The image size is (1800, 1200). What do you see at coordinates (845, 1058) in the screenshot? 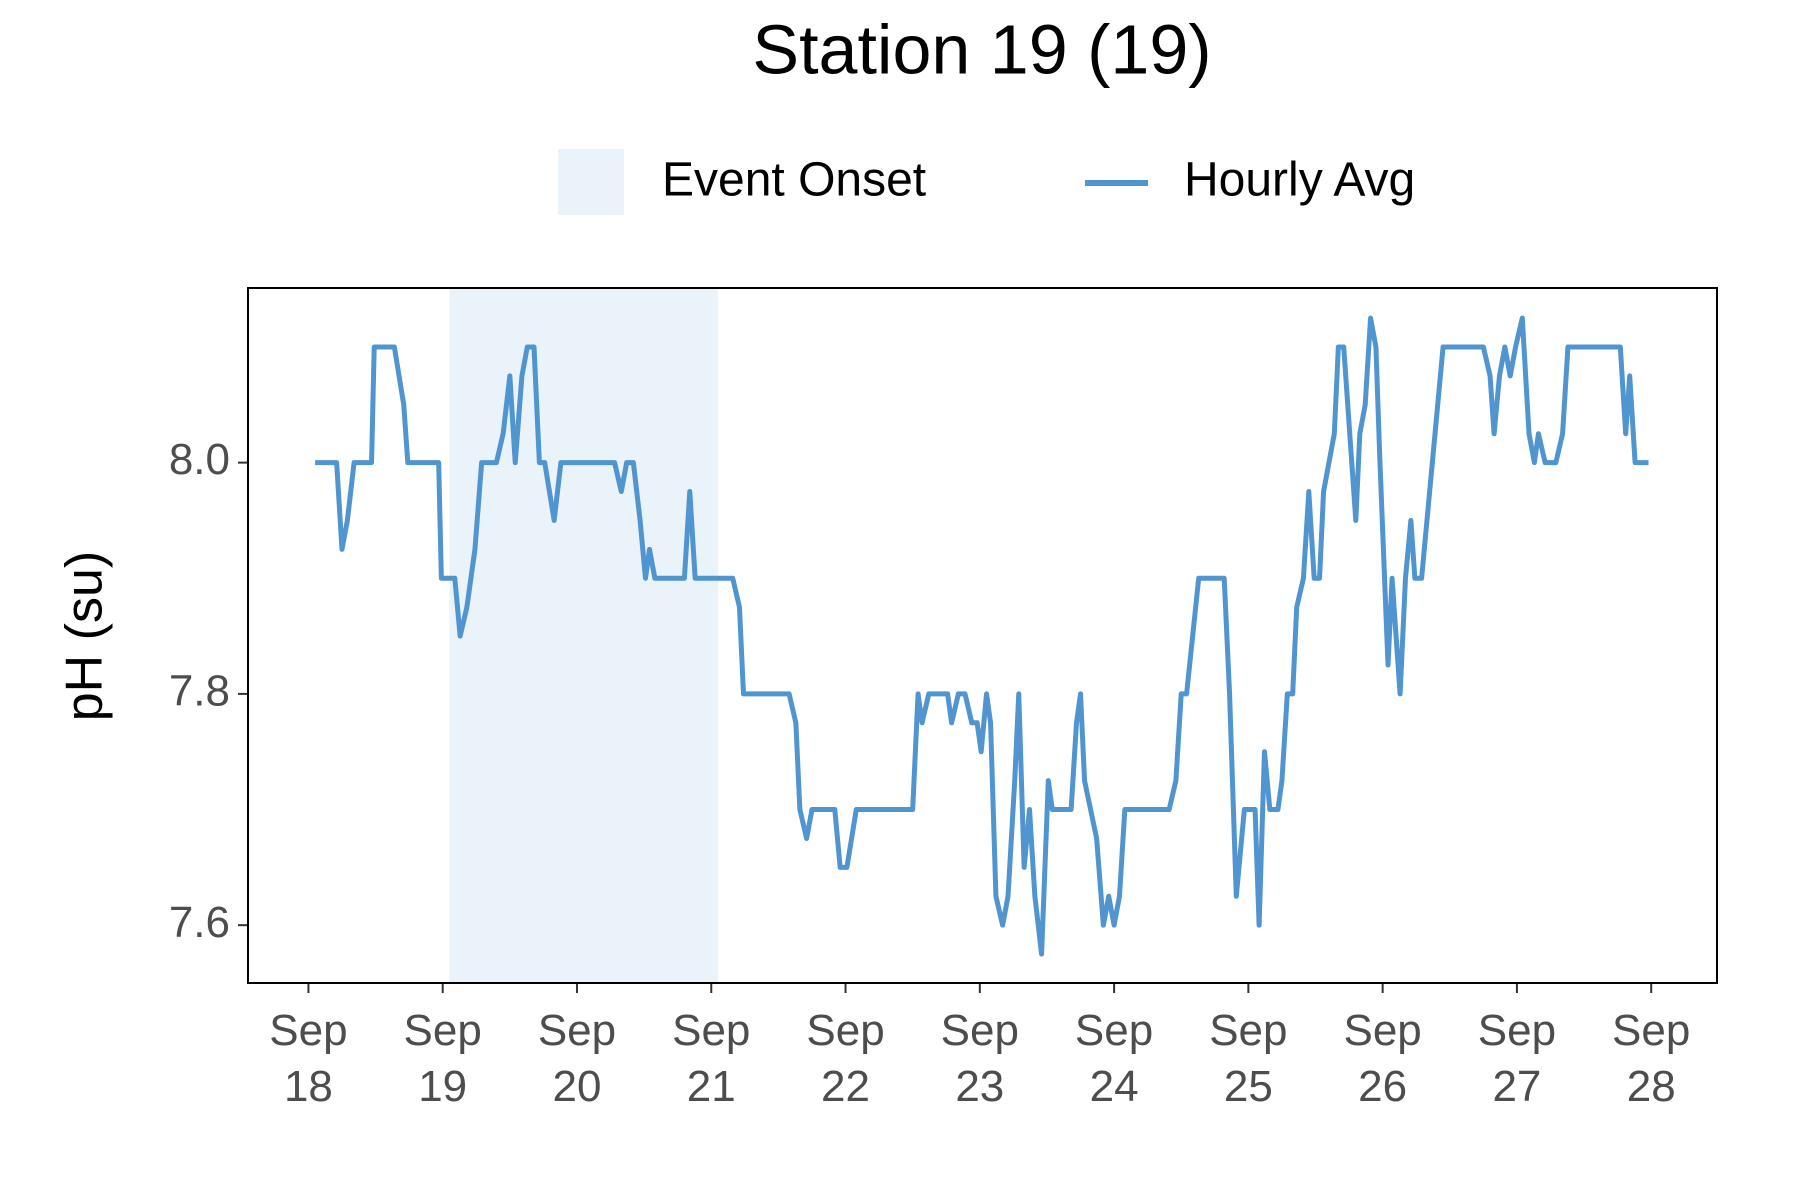
I see `x-tick-label: Sep 22` at bounding box center [845, 1058].